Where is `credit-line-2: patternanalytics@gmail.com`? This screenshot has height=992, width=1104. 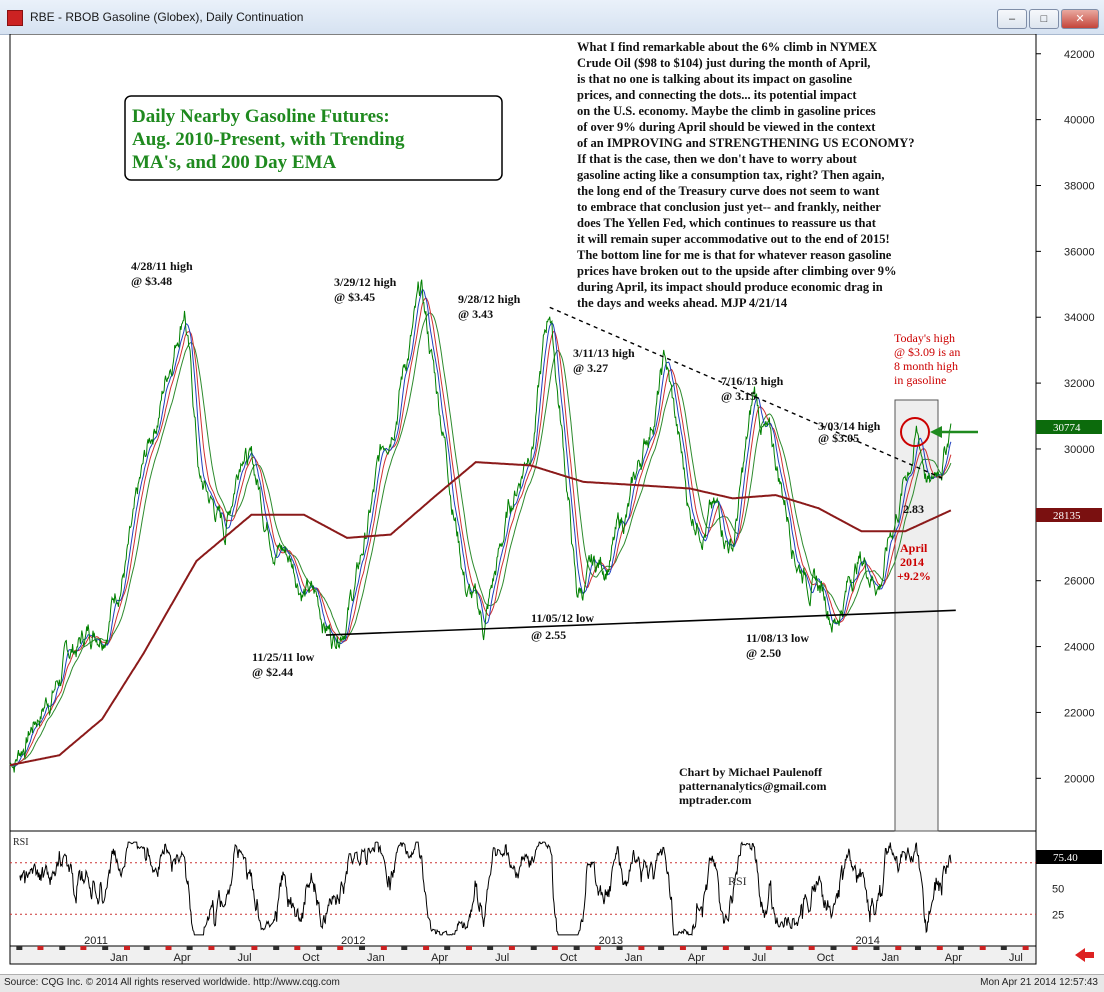
credit-line-2: patternanalytics@gmail.com is located at coordinates (752, 786).